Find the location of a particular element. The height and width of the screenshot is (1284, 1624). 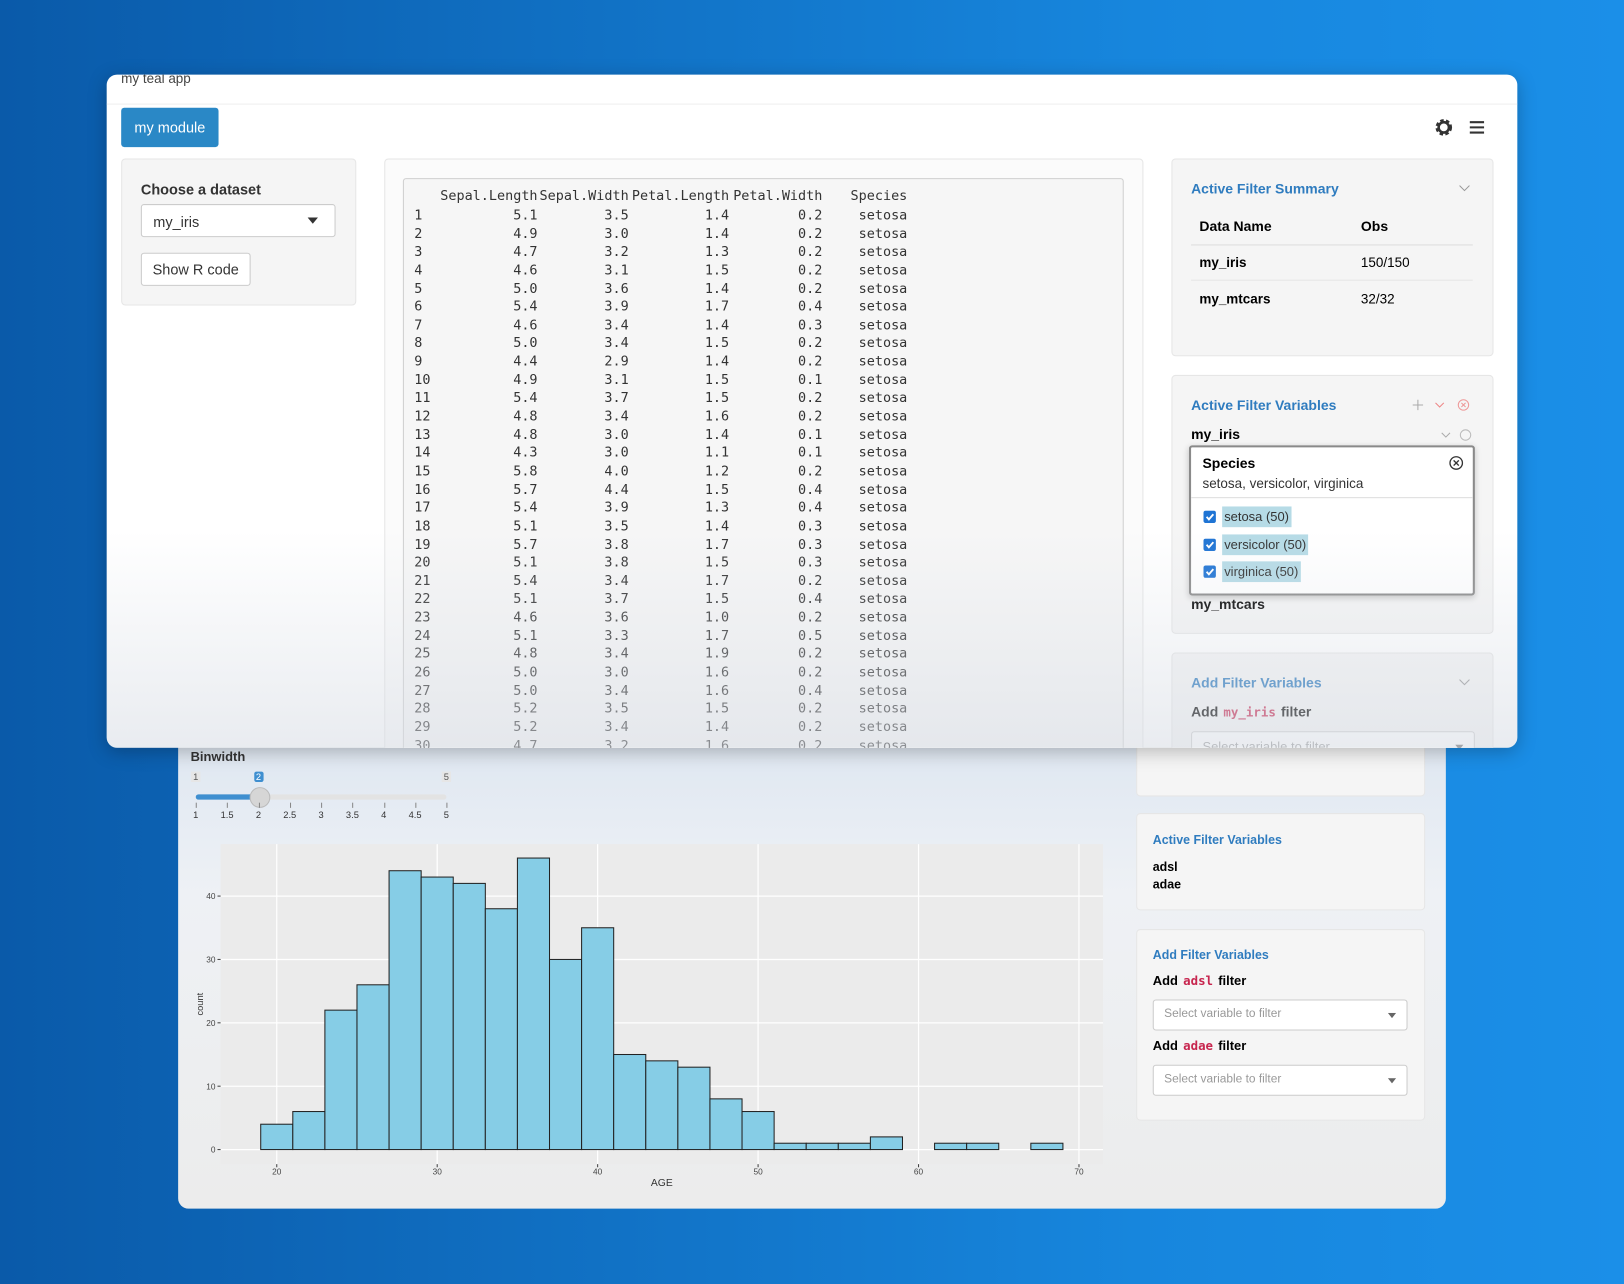

y-axis-label: count is located at coordinates (200, 1003).